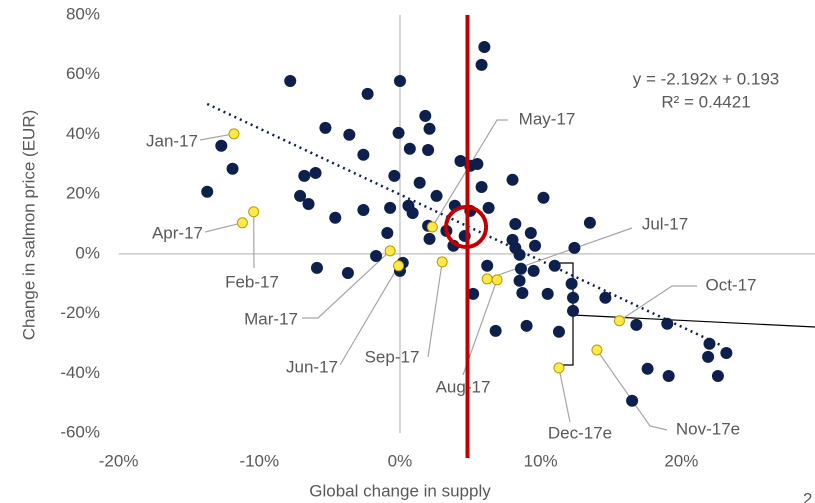 This screenshot has width=815, height=503. What do you see at coordinates (807, 496) in the screenshot?
I see `page-number: 2` at bounding box center [807, 496].